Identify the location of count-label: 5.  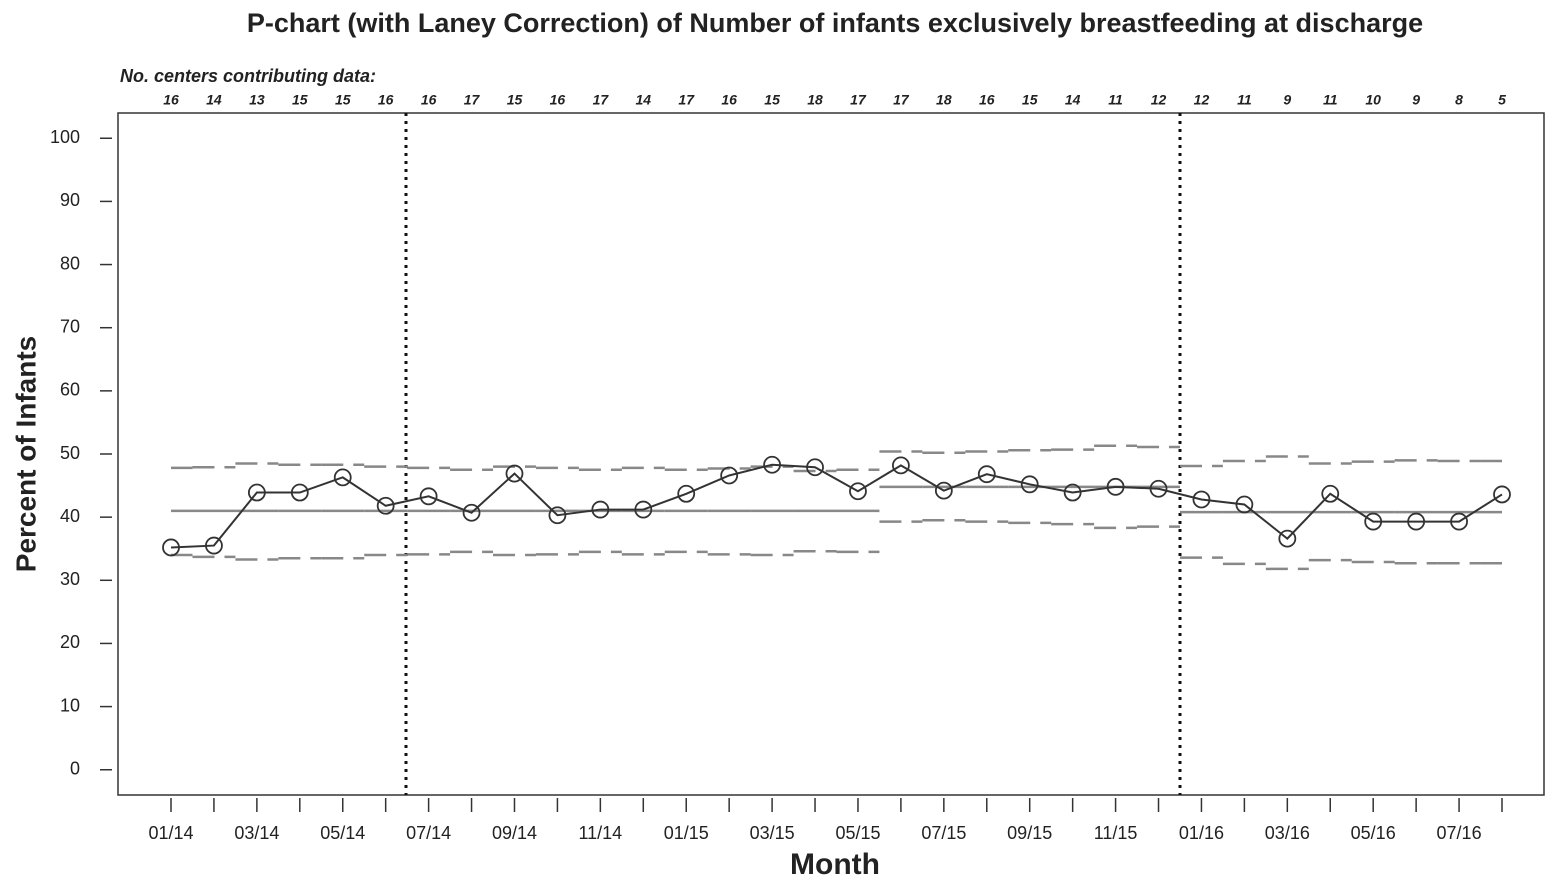
(1502, 100).